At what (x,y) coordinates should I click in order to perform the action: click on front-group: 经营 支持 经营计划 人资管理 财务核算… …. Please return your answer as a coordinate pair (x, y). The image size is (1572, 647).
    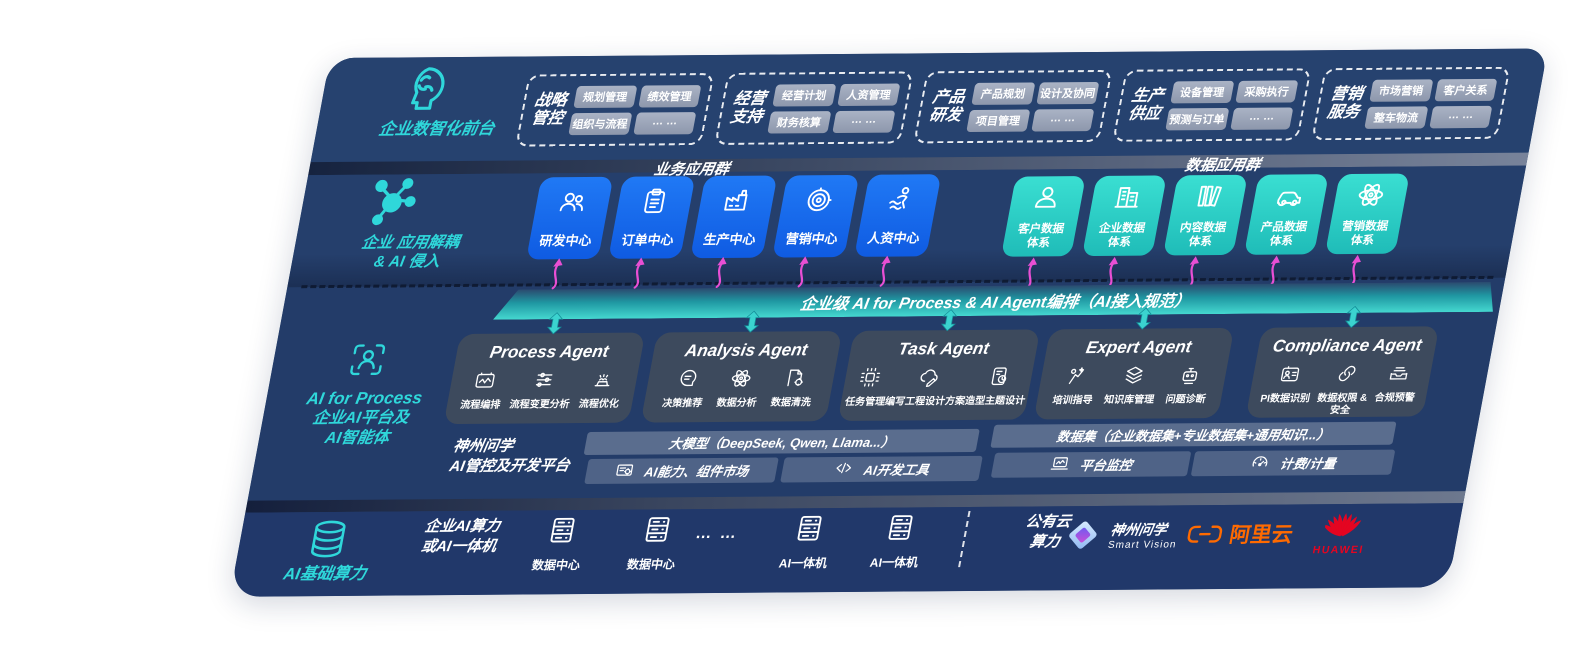
    Looking at the image, I should click on (814, 108).